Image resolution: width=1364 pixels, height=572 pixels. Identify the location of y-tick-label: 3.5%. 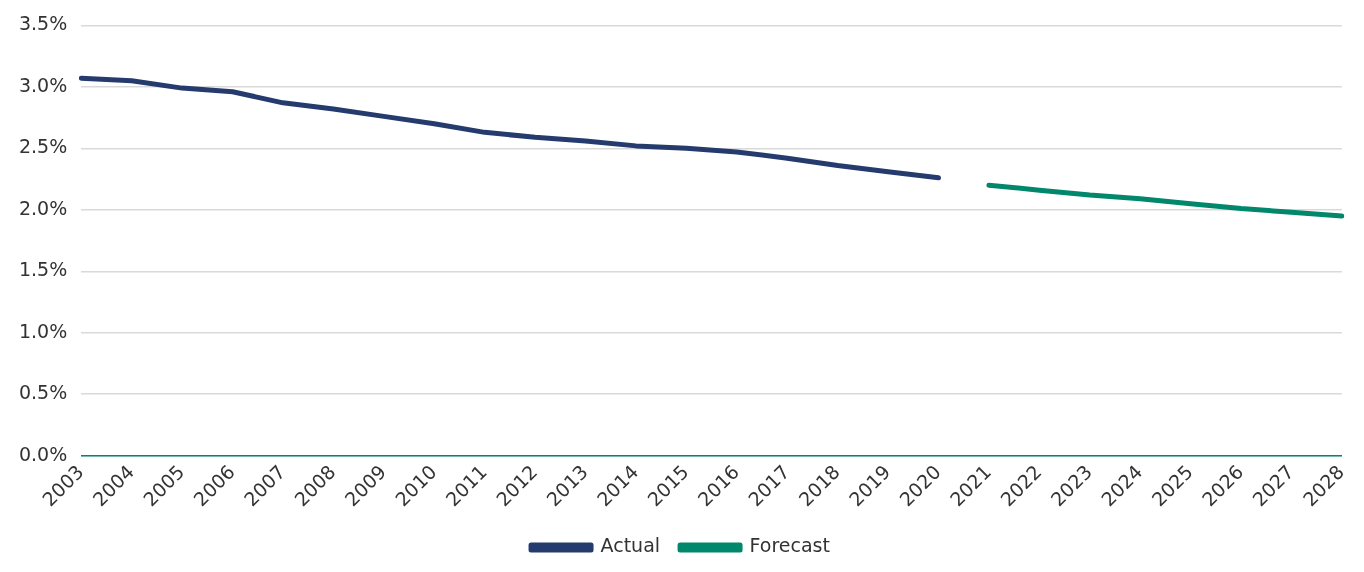
(43, 23).